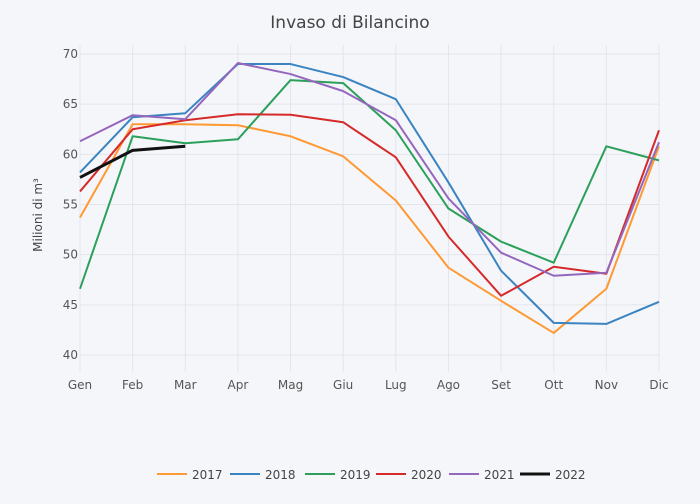 The width and height of the screenshot is (700, 504). Describe the element at coordinates (280, 475) in the screenshot. I see `legend-label-2018: 2018` at that location.